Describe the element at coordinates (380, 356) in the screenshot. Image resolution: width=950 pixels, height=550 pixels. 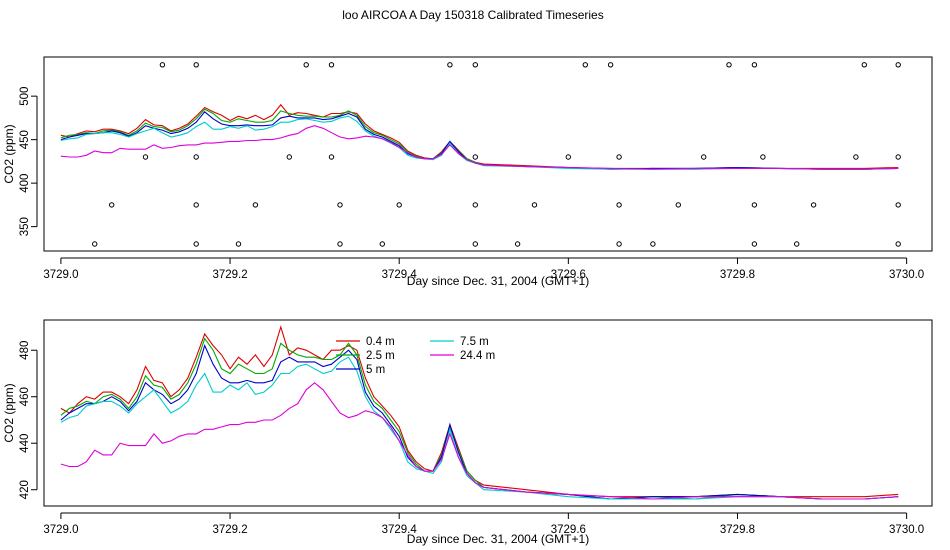
I see `legend-label: 2.5 m` at that location.